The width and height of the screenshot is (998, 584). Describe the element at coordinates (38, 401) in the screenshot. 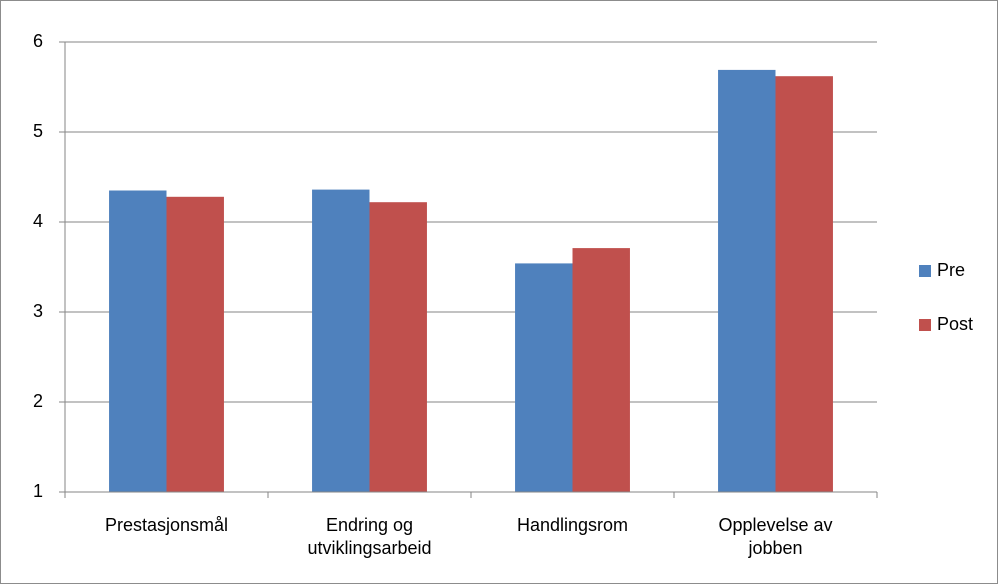

I see `y-tick-label: 2` at that location.